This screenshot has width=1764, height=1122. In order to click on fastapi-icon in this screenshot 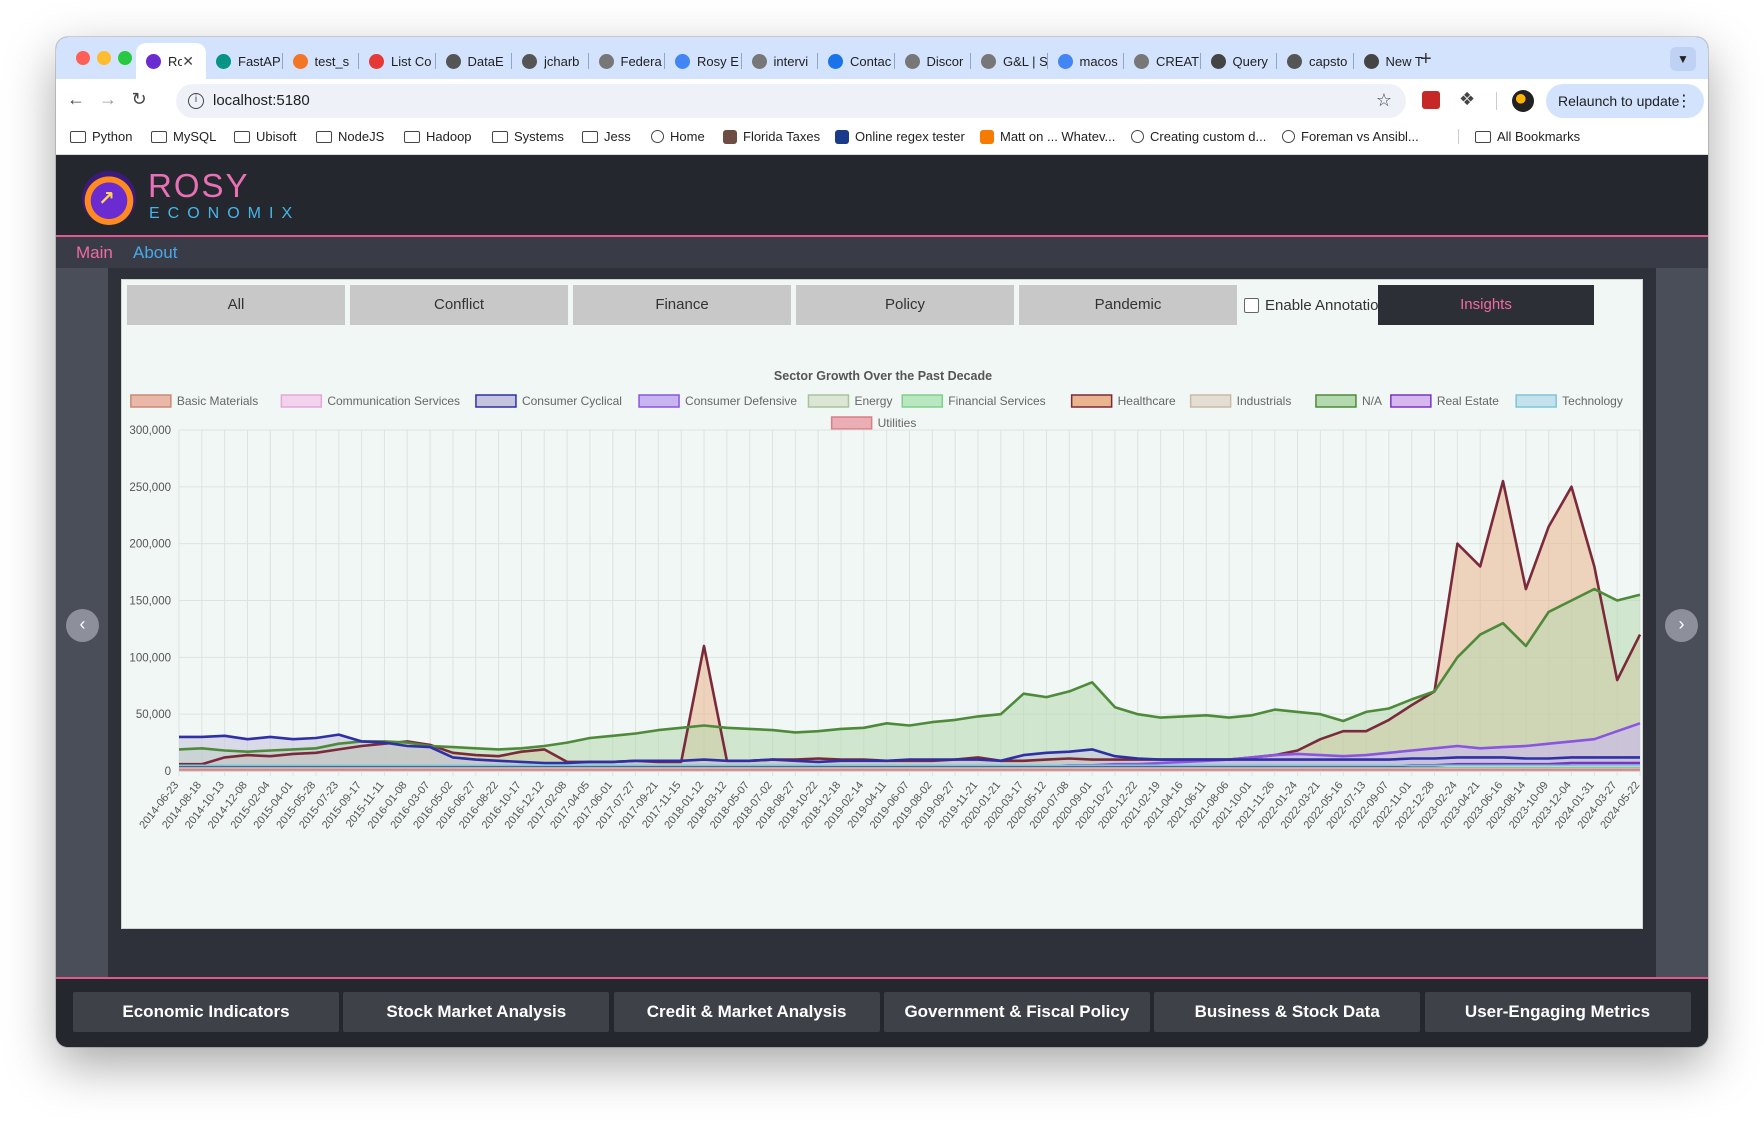, I will do `click(223, 61)`.